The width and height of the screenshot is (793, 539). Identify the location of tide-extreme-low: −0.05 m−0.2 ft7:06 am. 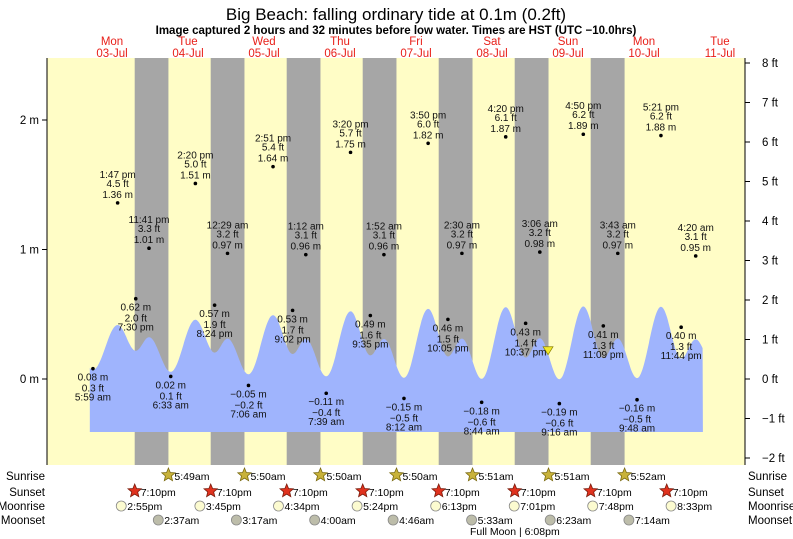
(248, 401).